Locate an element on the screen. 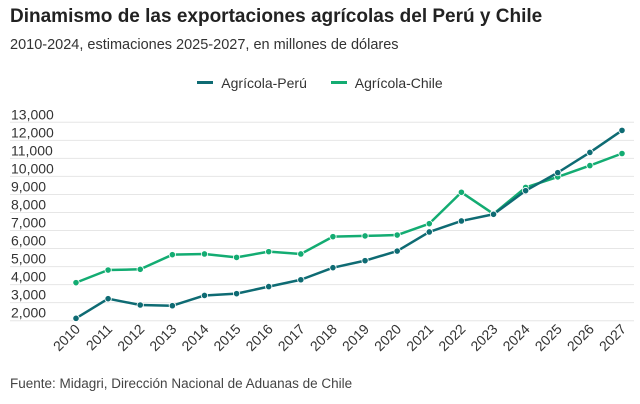  y-tick-label: 9,000 is located at coordinates (28, 186).